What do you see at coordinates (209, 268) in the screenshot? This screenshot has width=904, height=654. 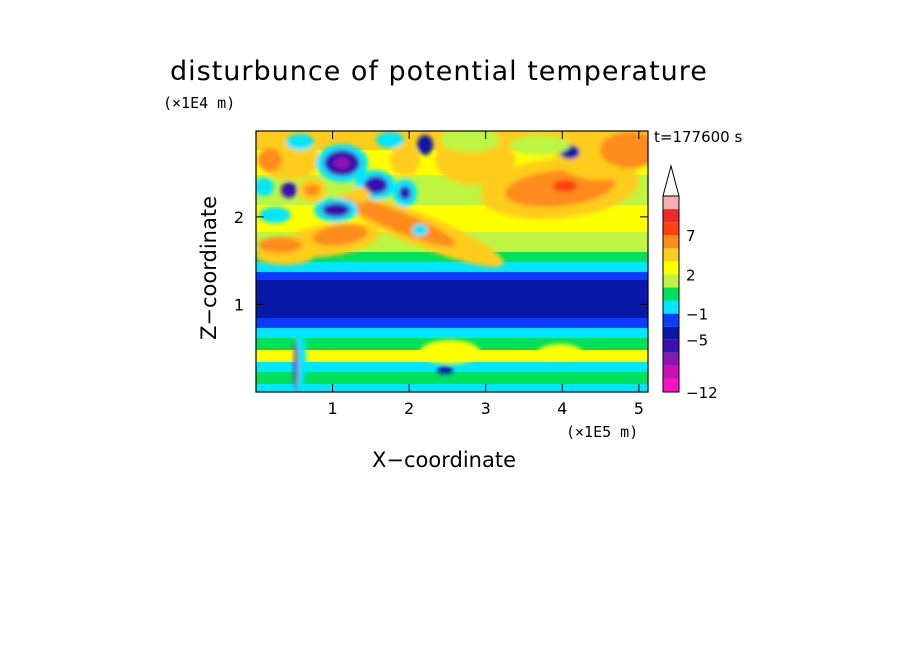 I see `y-axis-label: Z−coordinate` at bounding box center [209, 268].